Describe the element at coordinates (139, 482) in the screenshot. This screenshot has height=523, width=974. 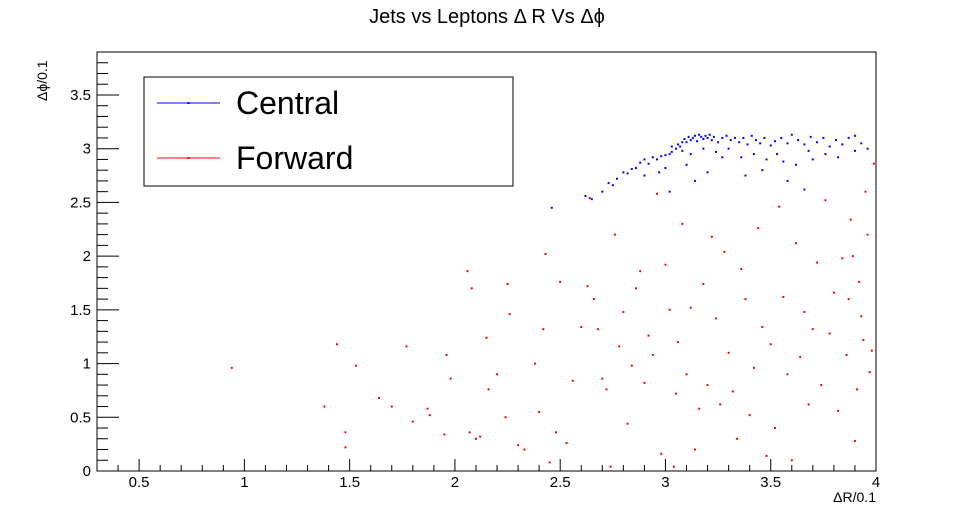
I see `x-tick-label: 0.5` at that location.